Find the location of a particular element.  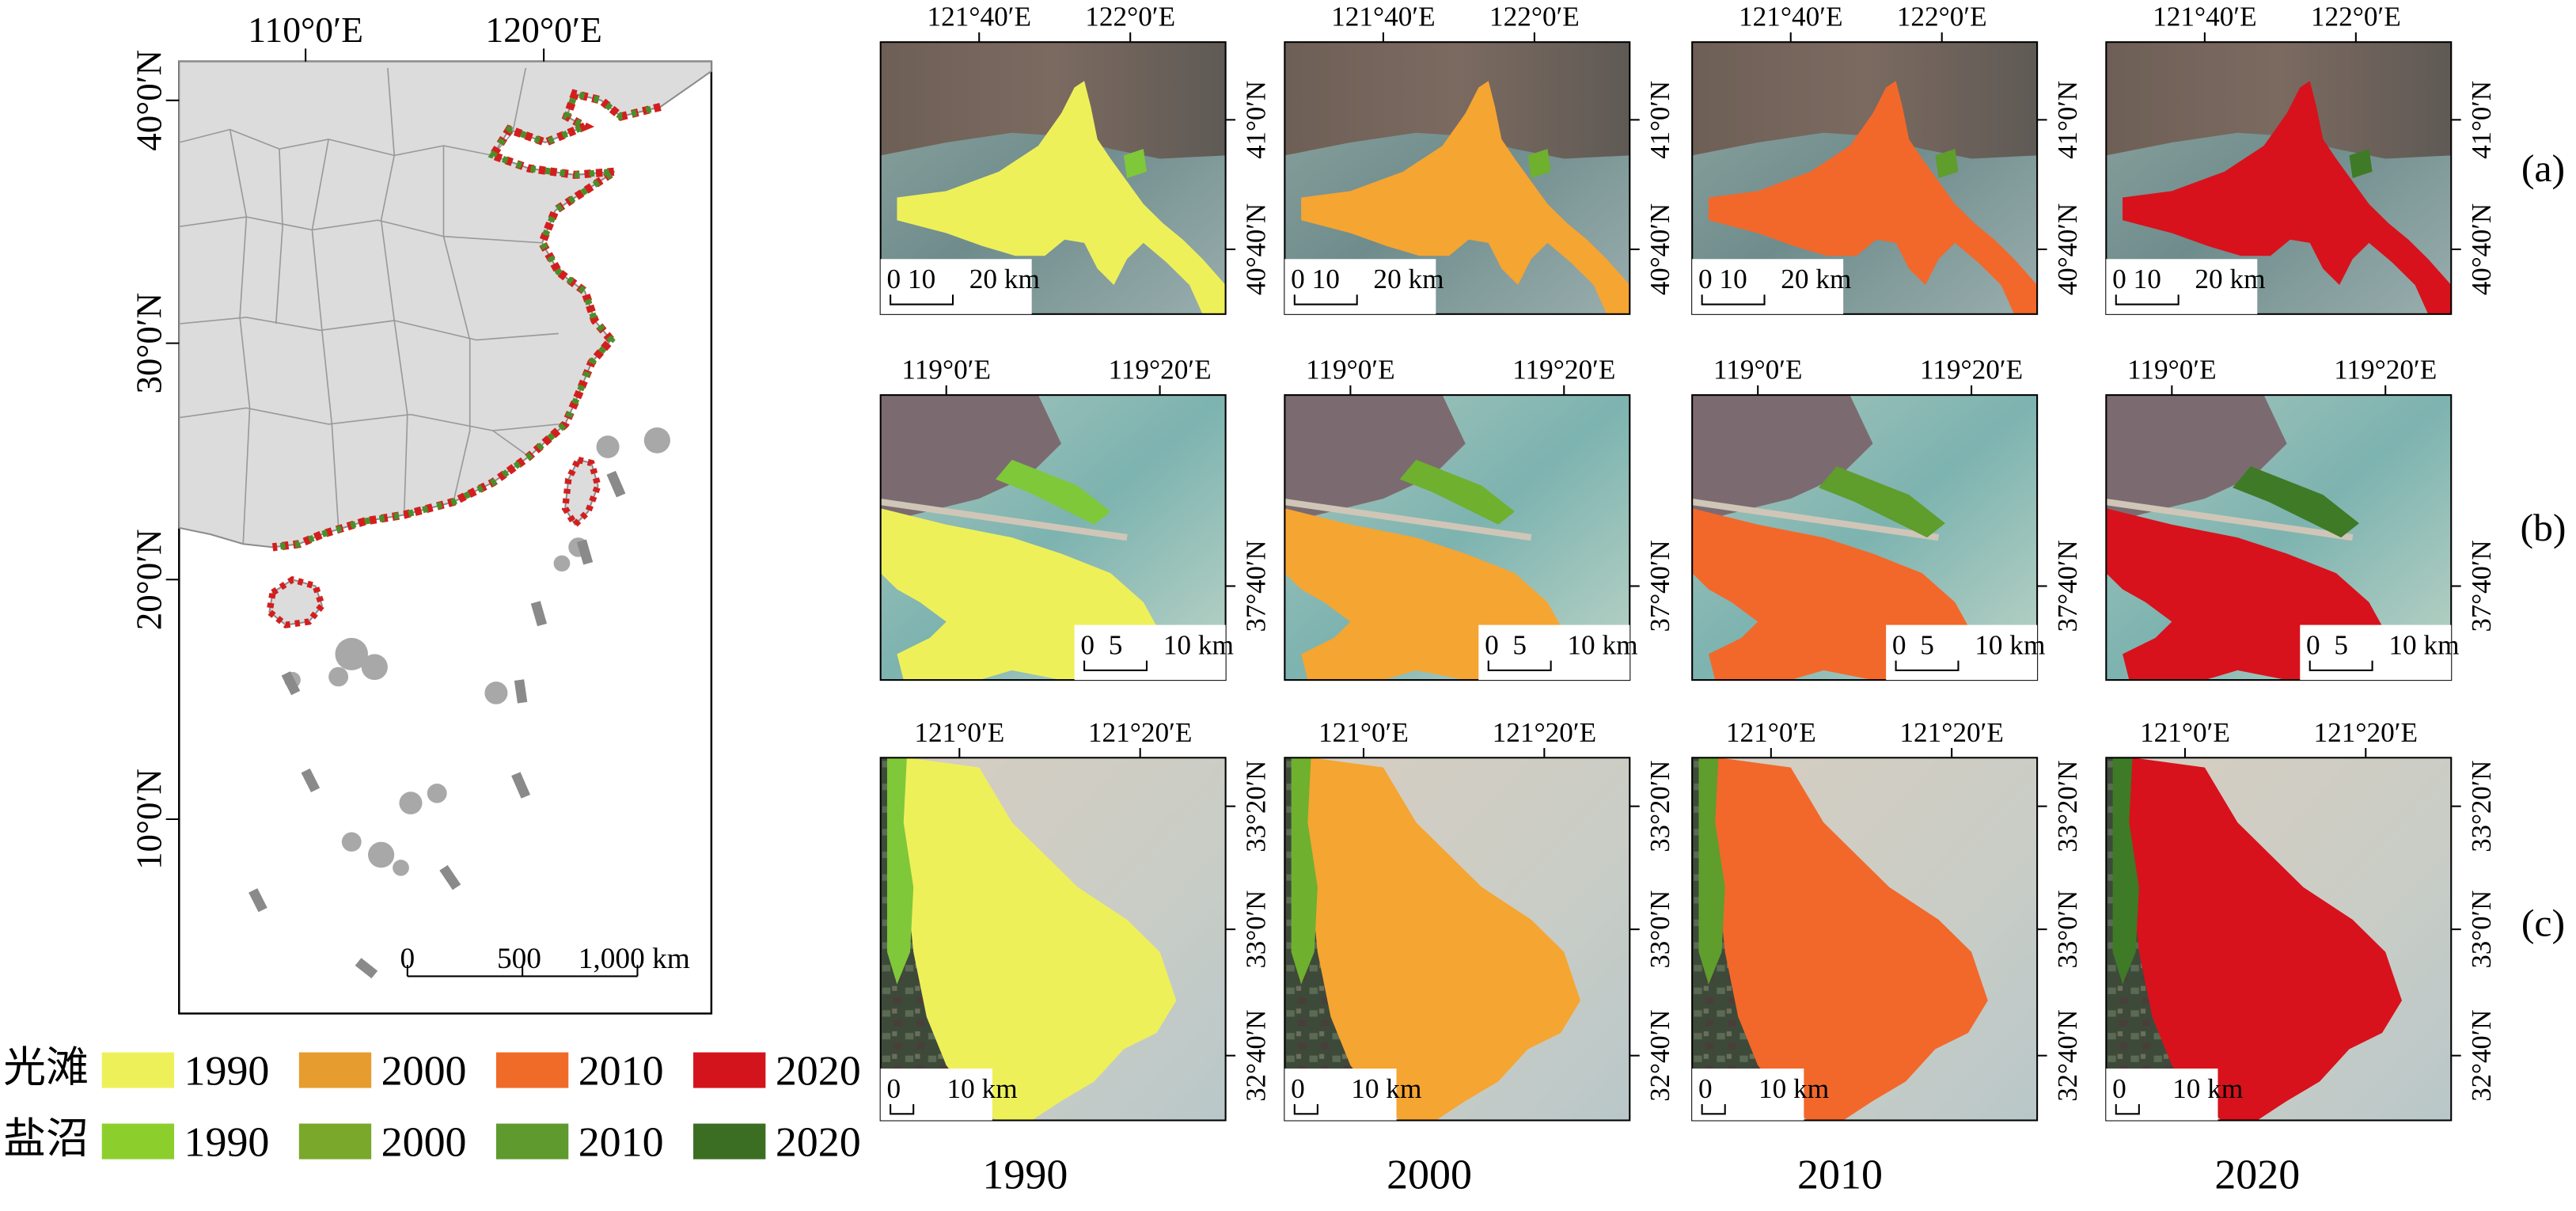

overview-ticks is located at coordinates (355, 434).